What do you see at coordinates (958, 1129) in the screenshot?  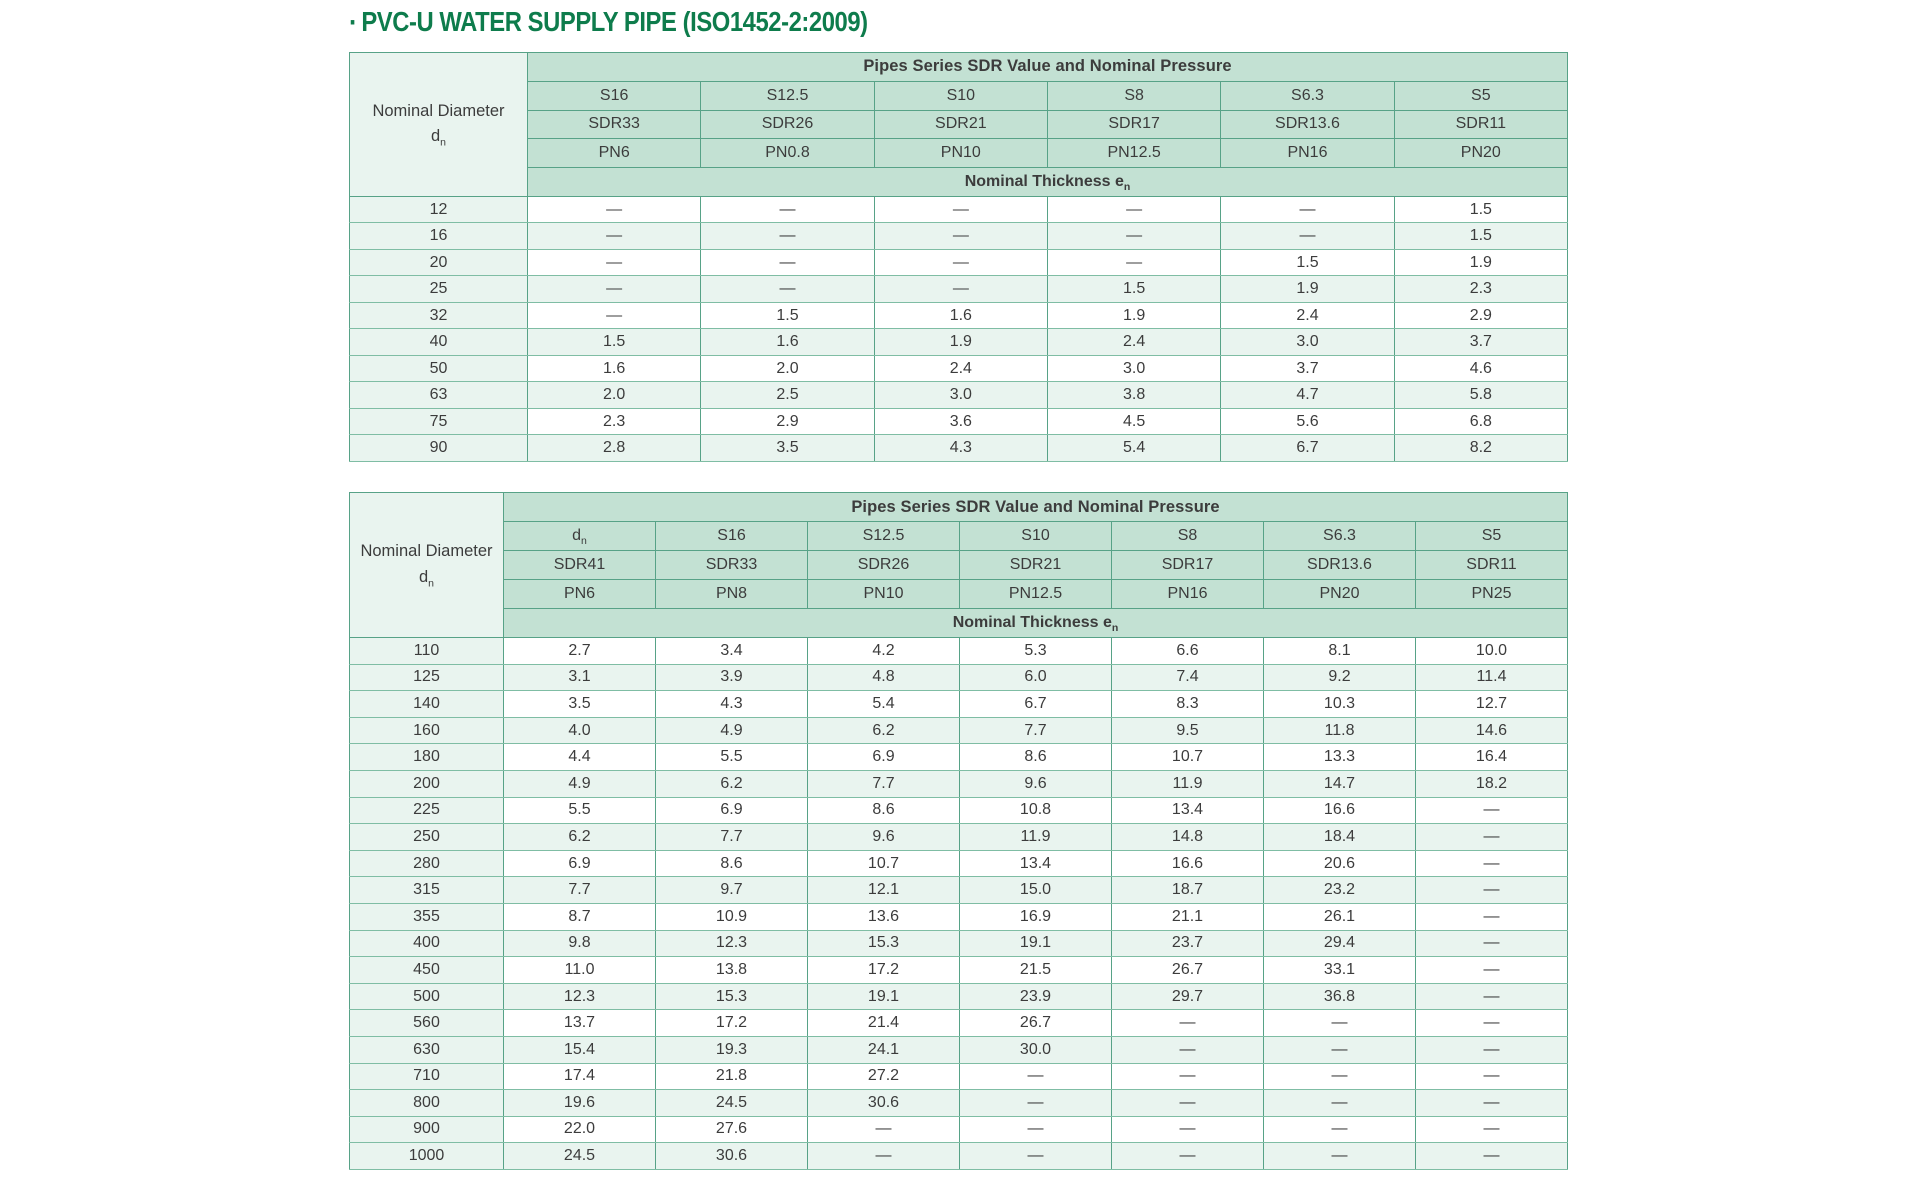 I see `table-row: 900 22.0 27.6— — — — —` at bounding box center [958, 1129].